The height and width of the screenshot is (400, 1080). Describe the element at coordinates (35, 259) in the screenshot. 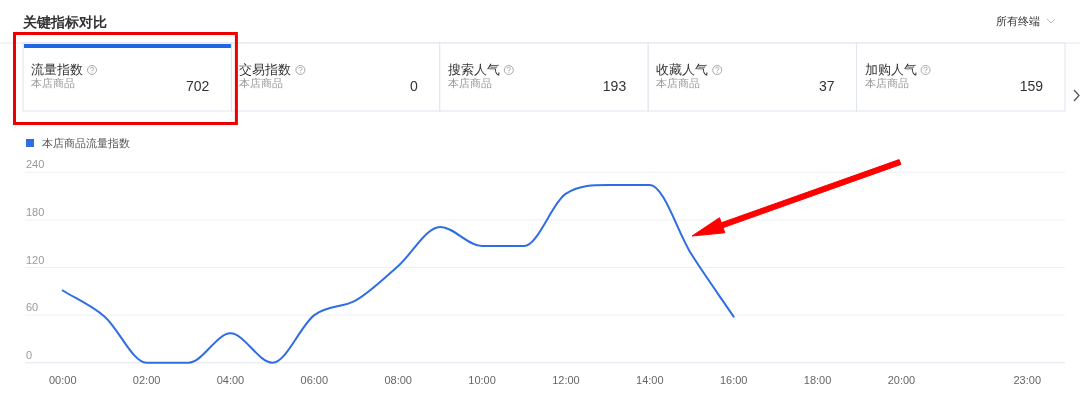

I see `y-tick-label: 120` at that location.